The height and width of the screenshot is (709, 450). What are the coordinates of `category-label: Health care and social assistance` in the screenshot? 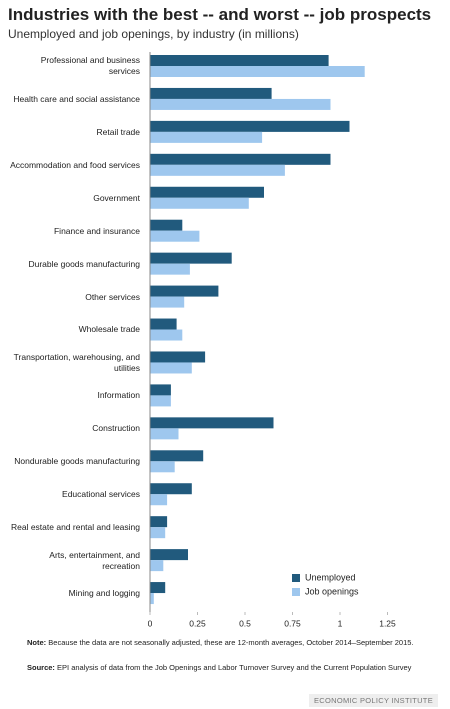 It's located at (76, 98).